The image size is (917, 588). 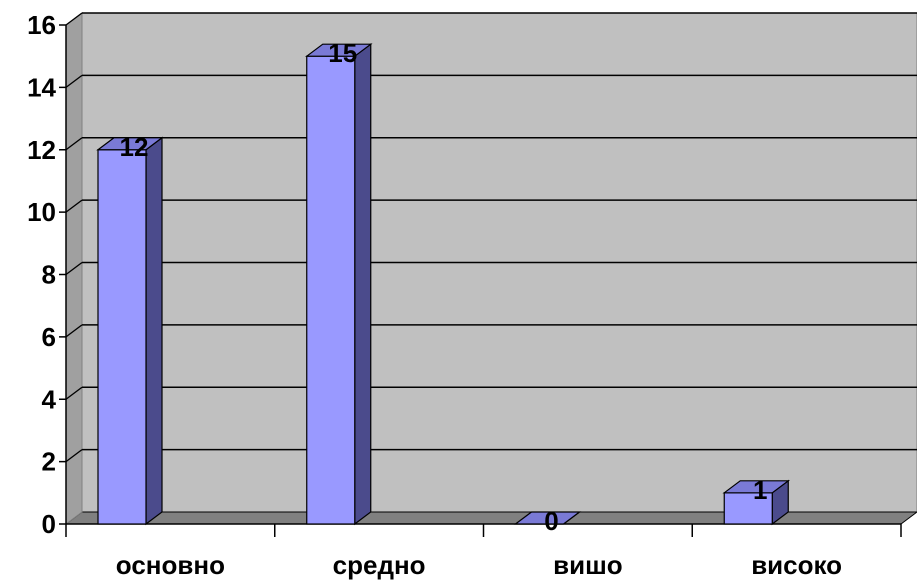 I want to click on y-tick-label: 6, so click(x=49, y=337).